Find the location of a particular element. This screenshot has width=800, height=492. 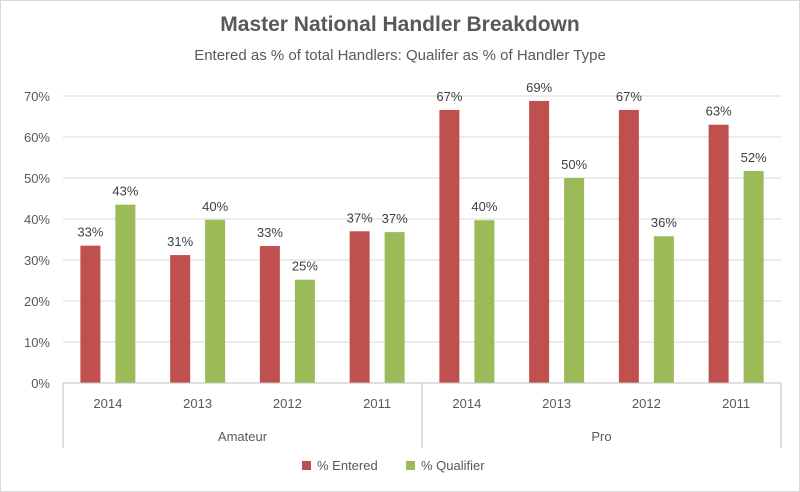

chart-title: Master National Handler Breakdown is located at coordinates (399, 24).